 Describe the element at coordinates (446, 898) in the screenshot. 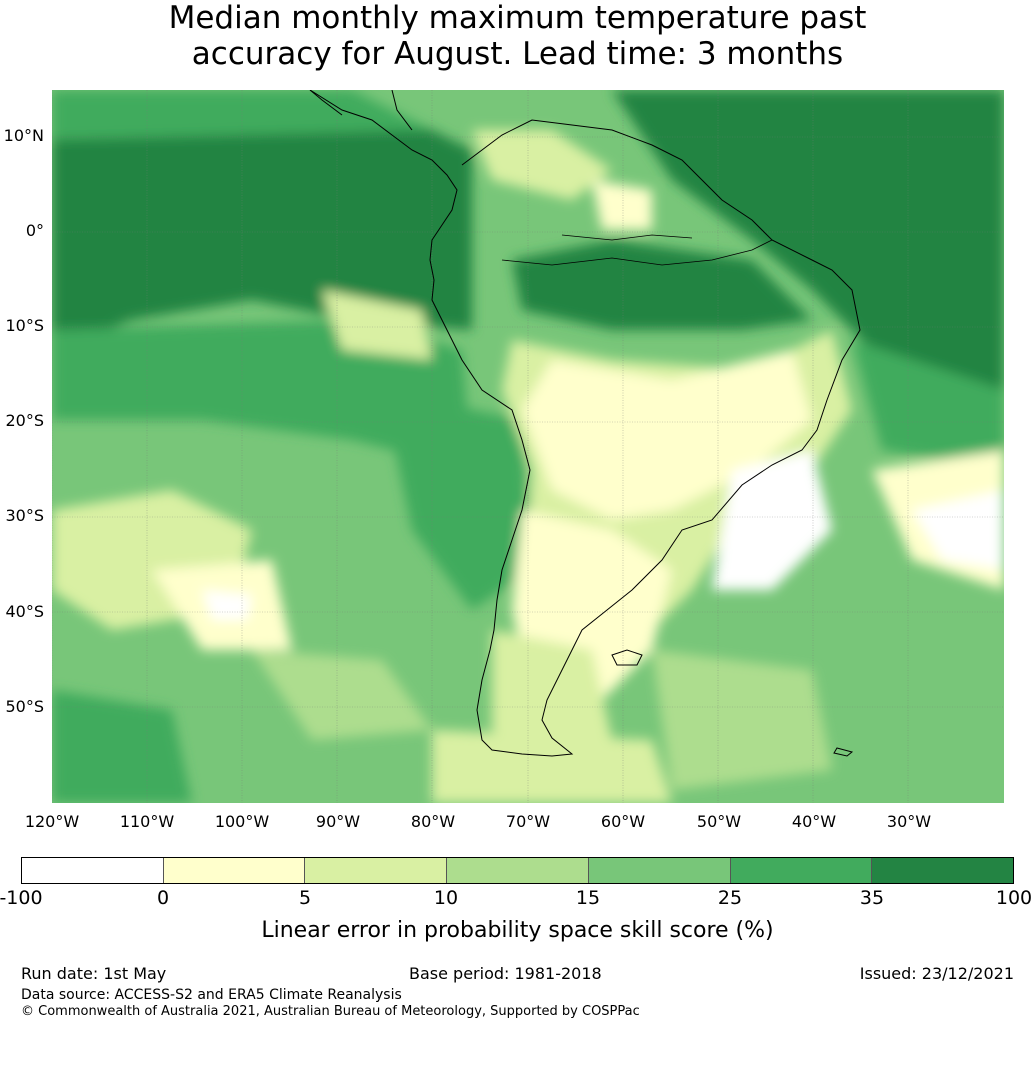

I see `colorbar-tick: 10` at that location.